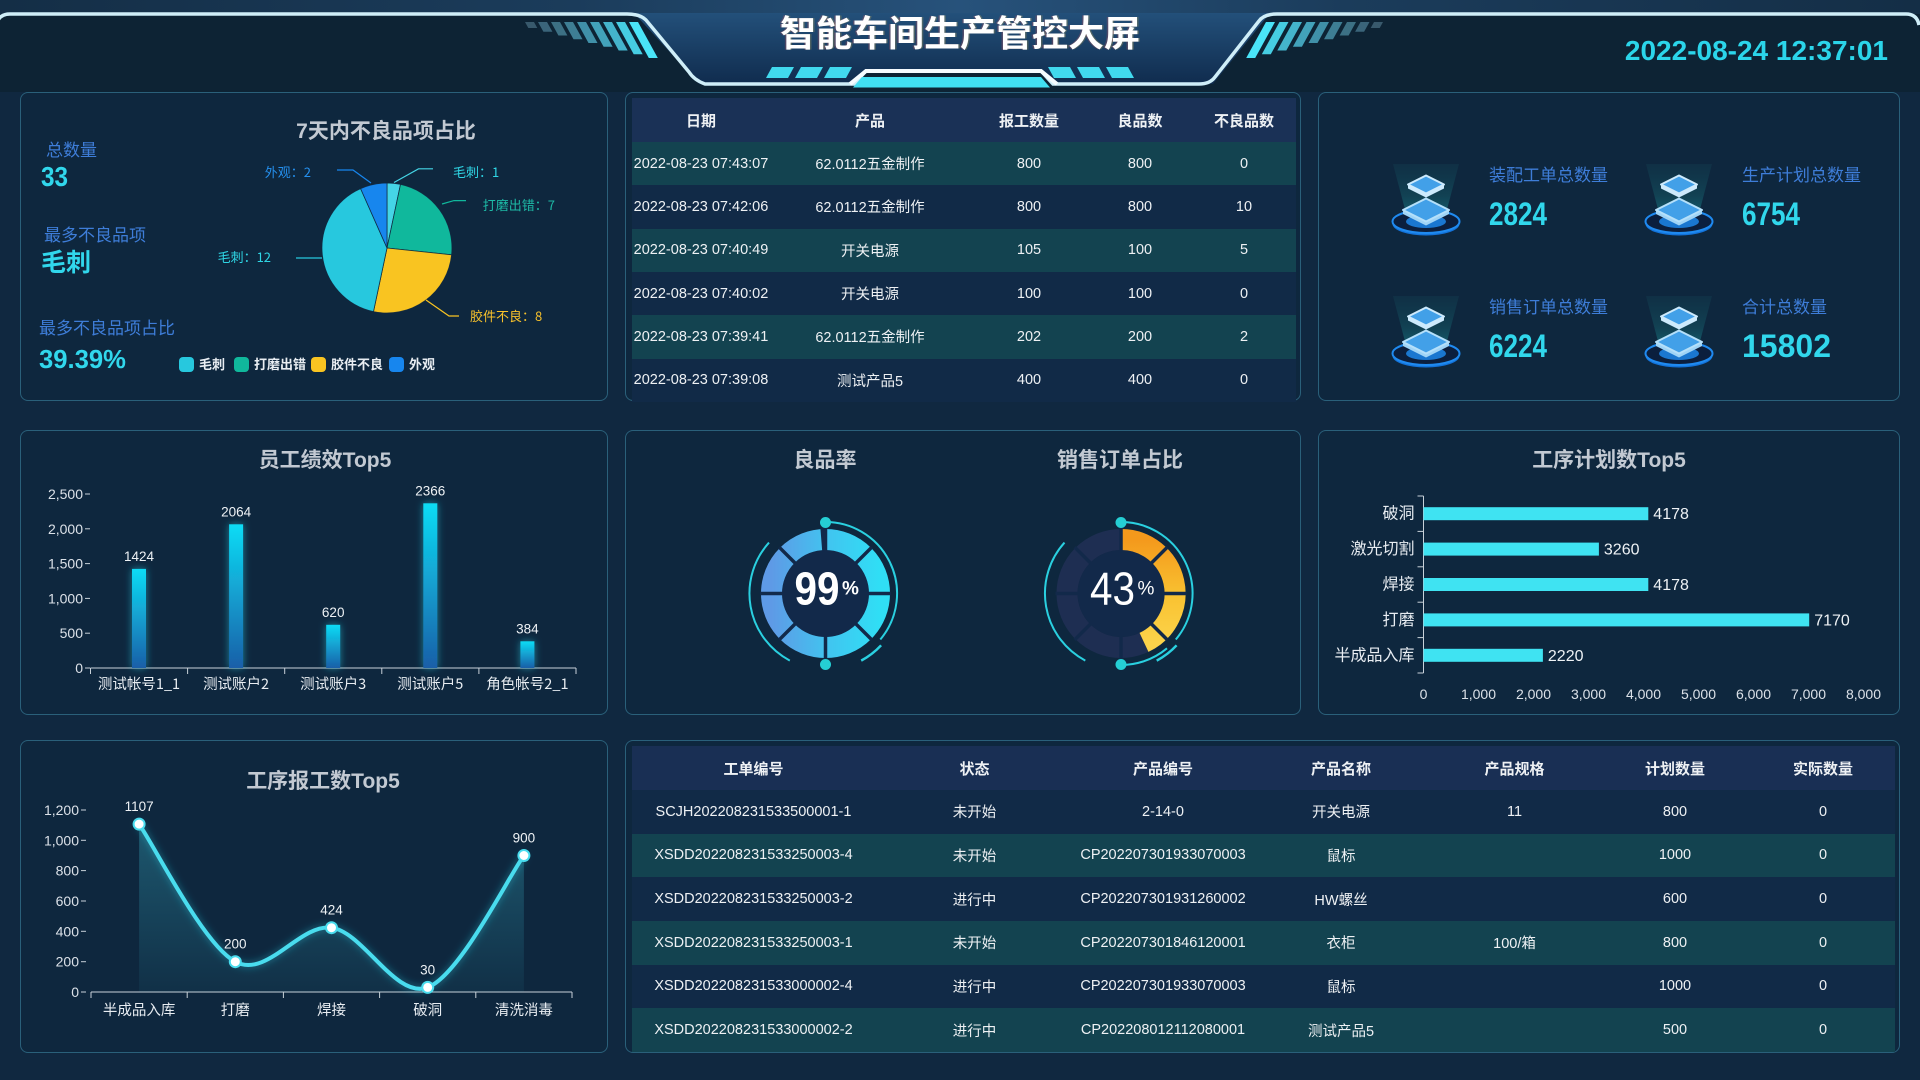  What do you see at coordinates (1609, 460) in the screenshot?
I see `svg-text: 工序计划数Top5` at bounding box center [1609, 460].